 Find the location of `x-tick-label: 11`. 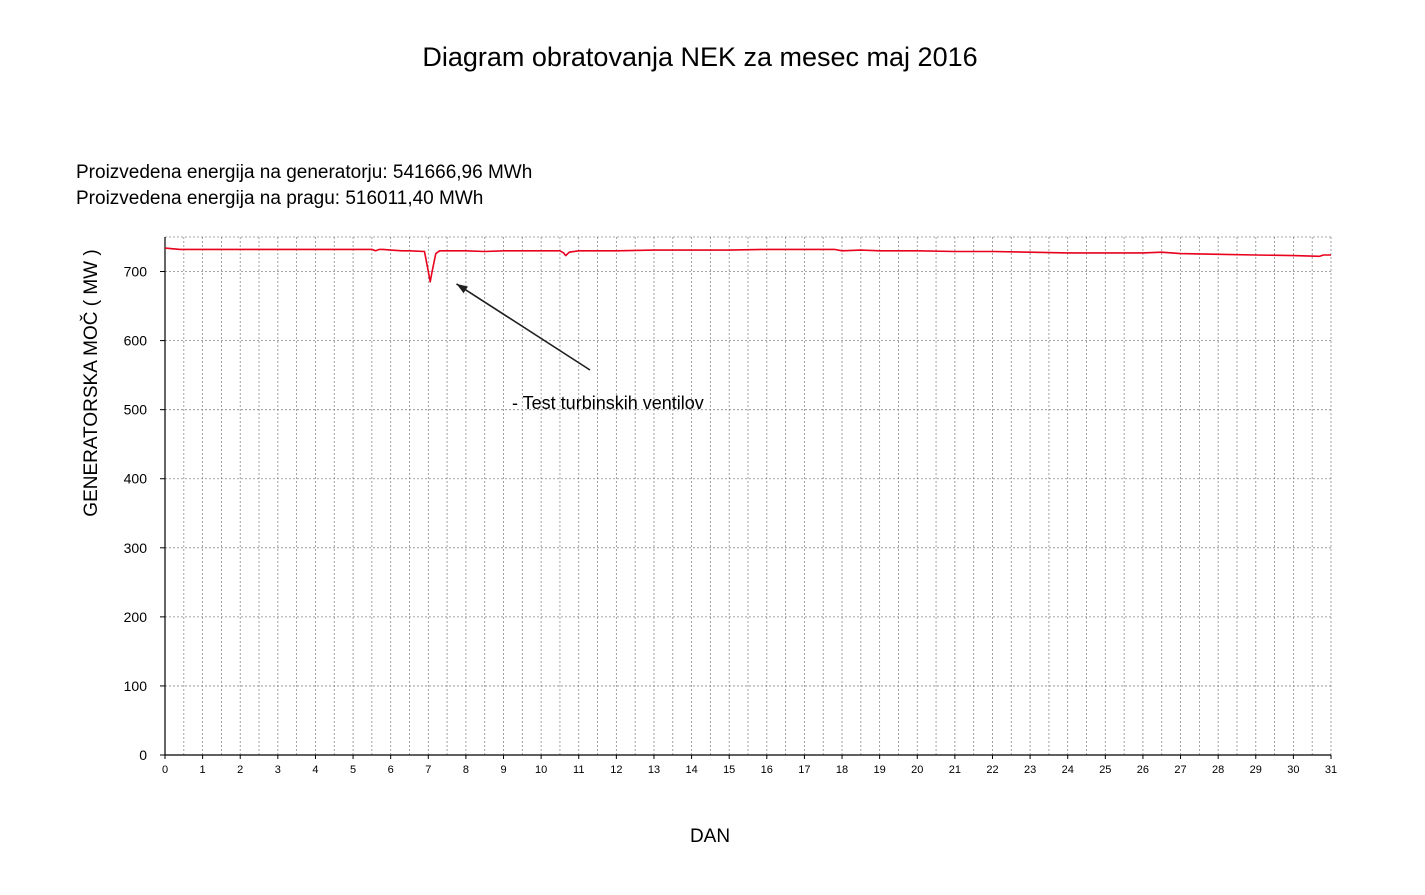

x-tick-label: 11 is located at coordinates (578, 770).